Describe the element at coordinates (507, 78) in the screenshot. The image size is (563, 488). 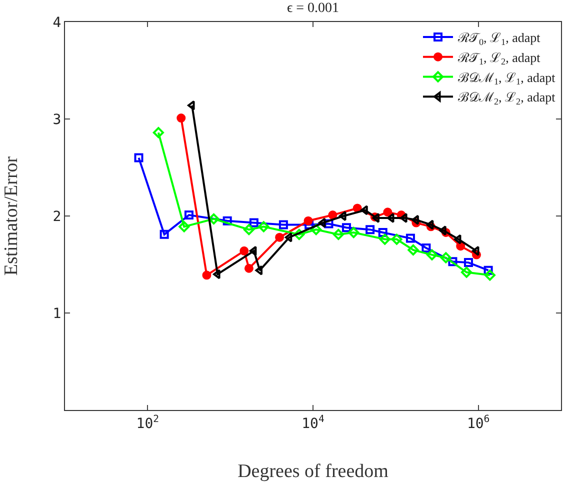
I see `legend-label: ℬ𝒟ℳ$_{1}$, ℒ$_{1}$, adapt` at that location.